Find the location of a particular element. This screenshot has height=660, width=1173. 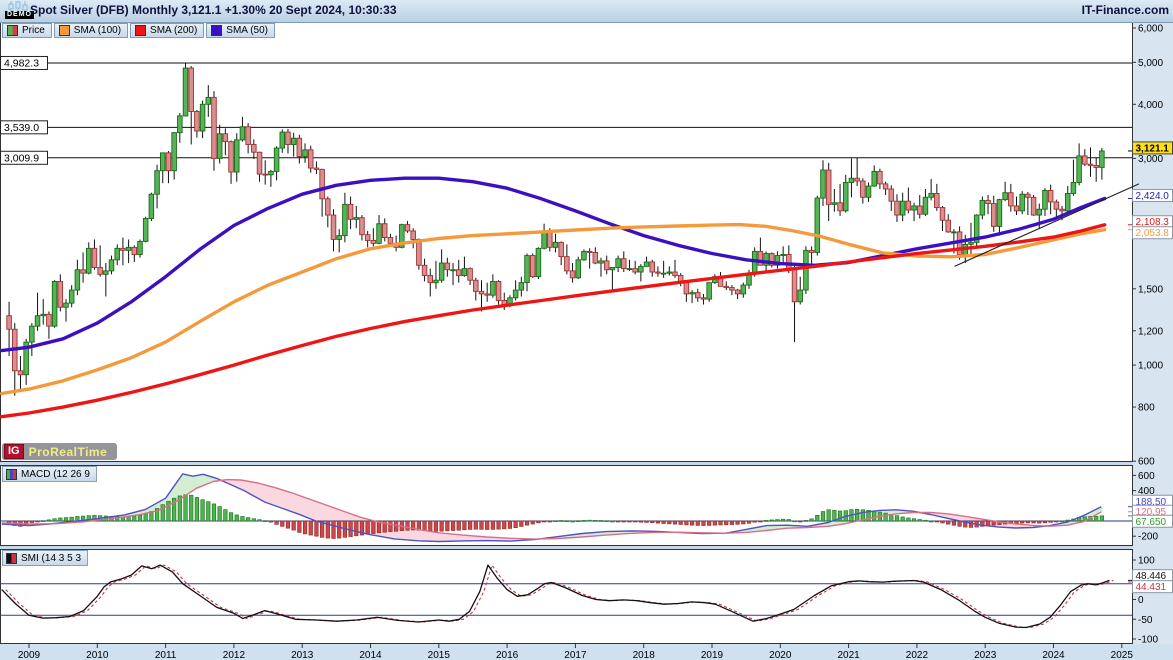

x-axis-strip is located at coordinates (586, 652).